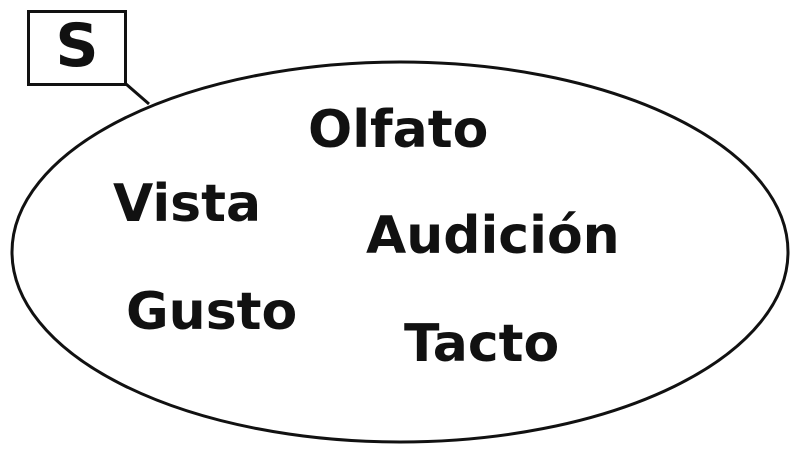 This screenshot has width=800, height=460. I want to click on set-element-vista: Vista, so click(187, 204).